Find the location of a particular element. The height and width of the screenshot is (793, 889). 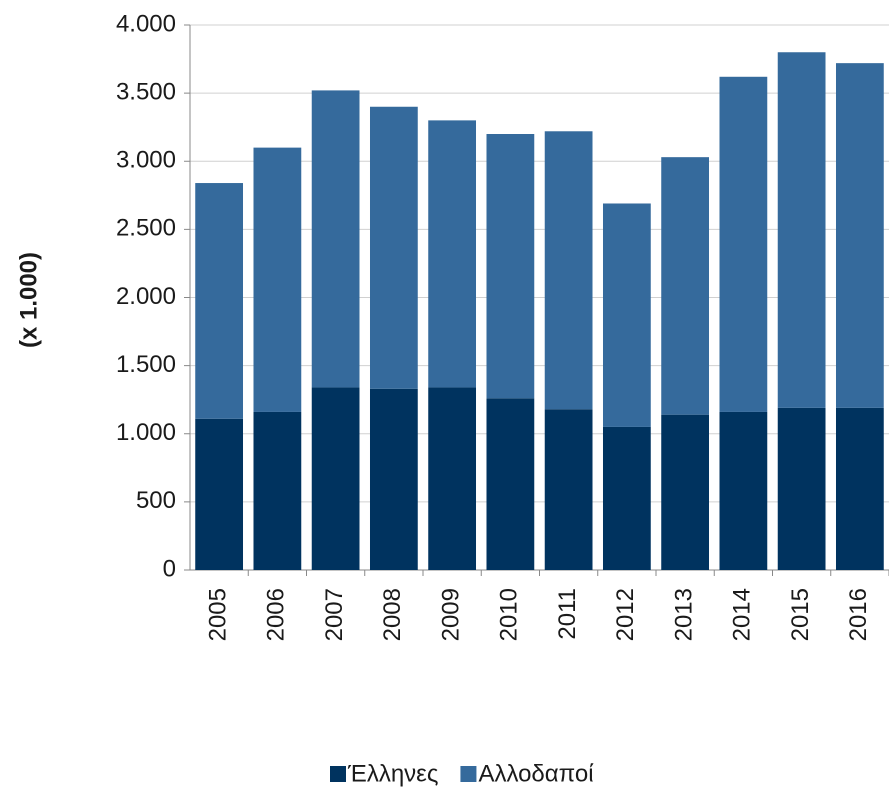

y-tick-label: 1.500 is located at coordinates (146, 364).